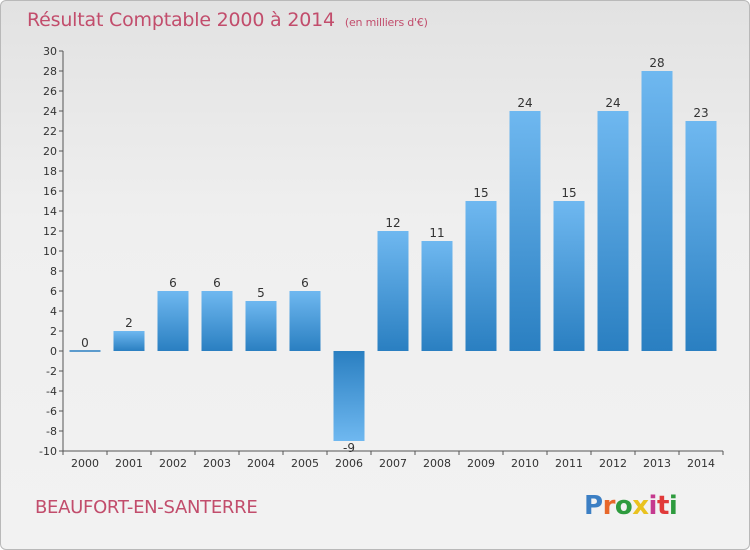 Image resolution: width=750 pixels, height=550 pixels. I want to click on y-tick-label: 26, so click(50, 91).